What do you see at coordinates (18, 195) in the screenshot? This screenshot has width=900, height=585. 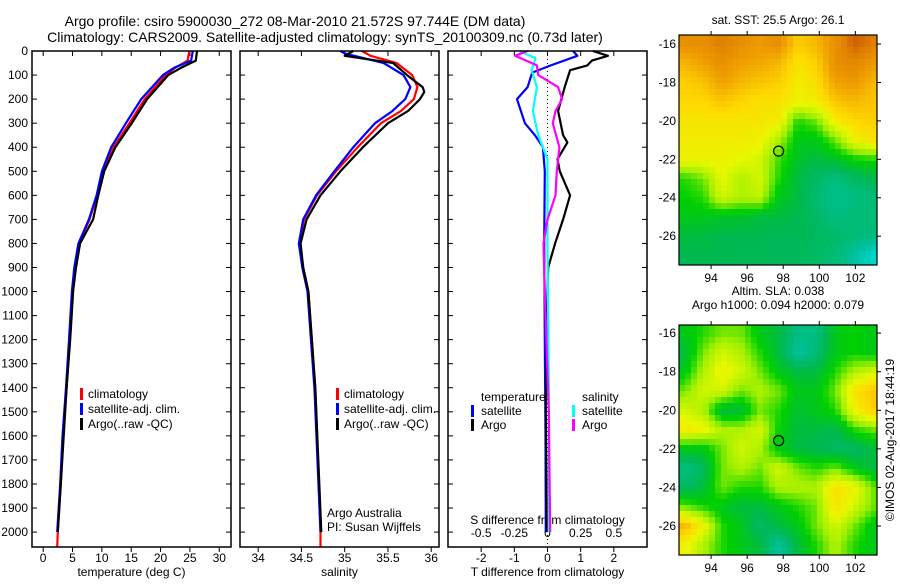 I see `y-tick-label: 600` at bounding box center [18, 195].